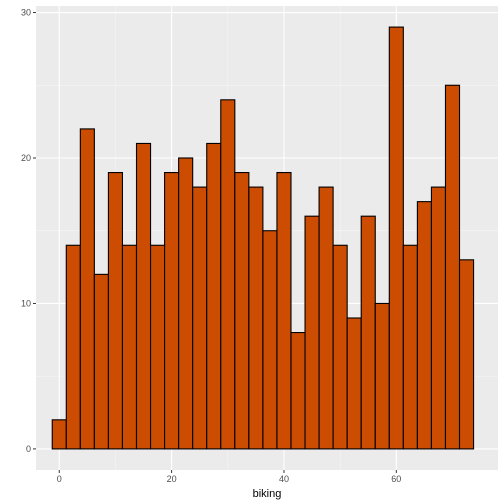 This screenshot has width=504, height=504. Describe the element at coordinates (28, 231) in the screenshot. I see `y-axis-ticks: 0 10 20 30` at that location.